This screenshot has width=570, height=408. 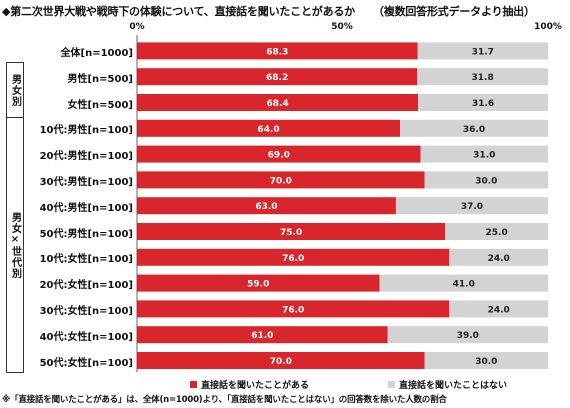 I want to click on data-label: 31.0, so click(x=484, y=156).